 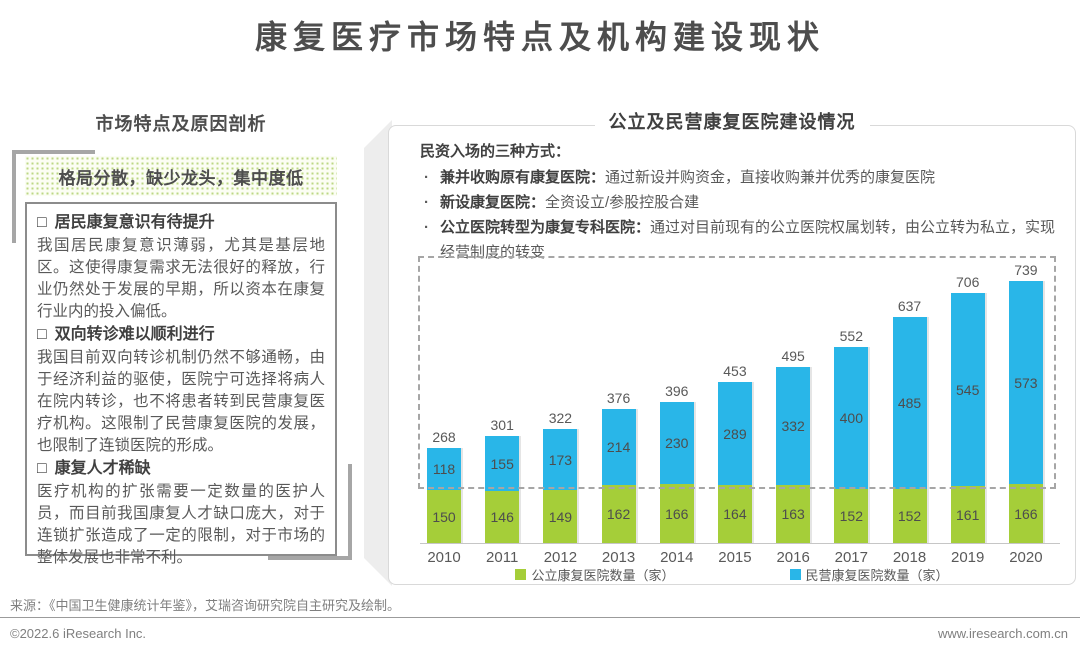 I want to click on section-heading: □ 居民康复意识有待提升, so click(x=181, y=223).